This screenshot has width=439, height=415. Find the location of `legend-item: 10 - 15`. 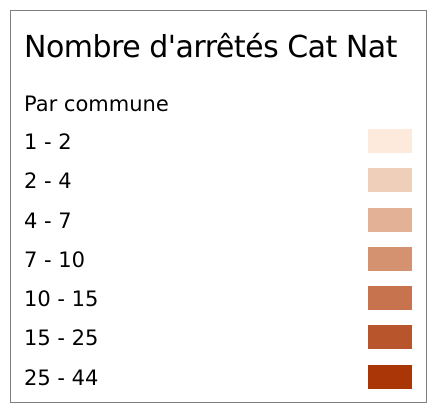

legend-item: 10 - 15 is located at coordinates (218, 301).